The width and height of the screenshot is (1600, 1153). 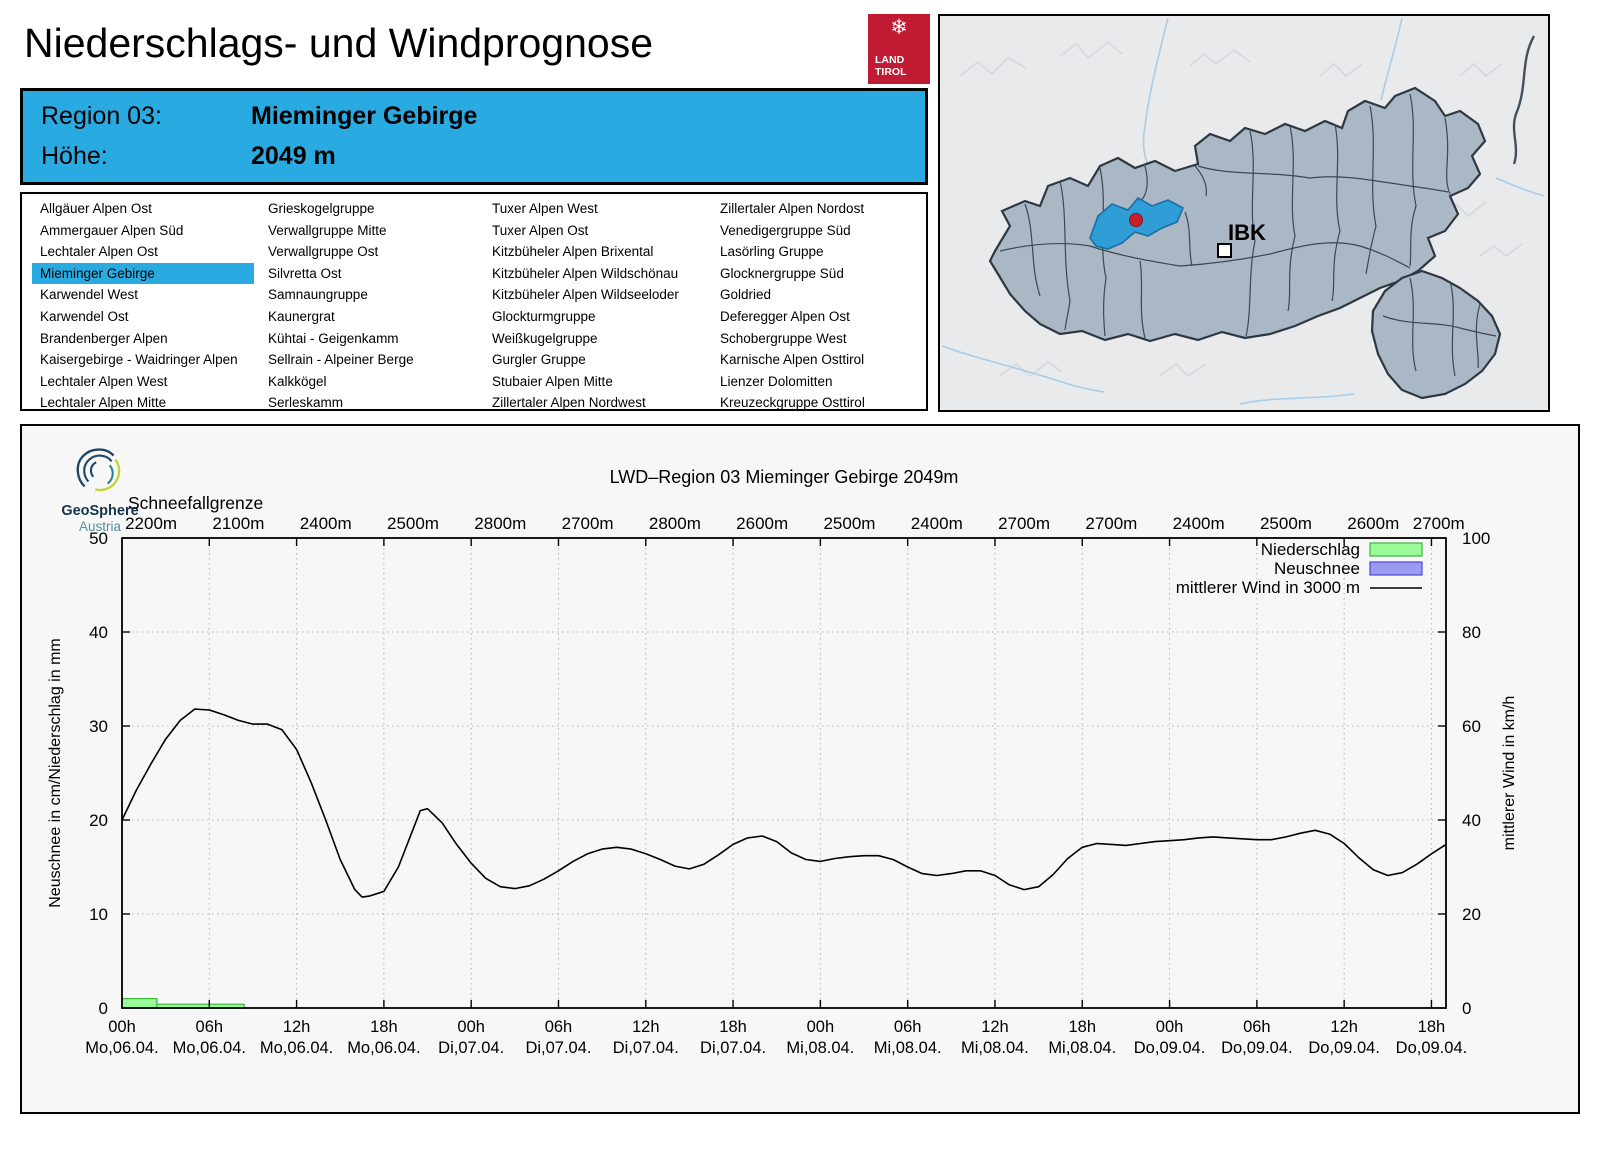 I want to click on region-item: Allgäuer Alpen Ost, so click(x=96, y=208).